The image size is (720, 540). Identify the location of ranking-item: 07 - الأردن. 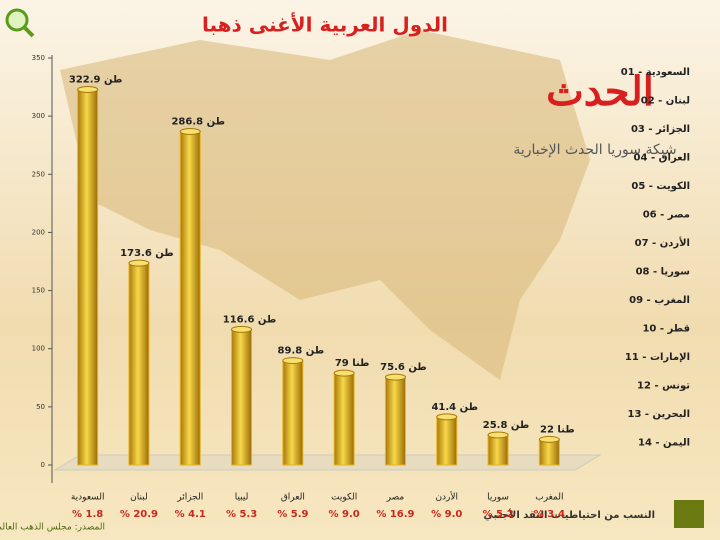
(662, 242).